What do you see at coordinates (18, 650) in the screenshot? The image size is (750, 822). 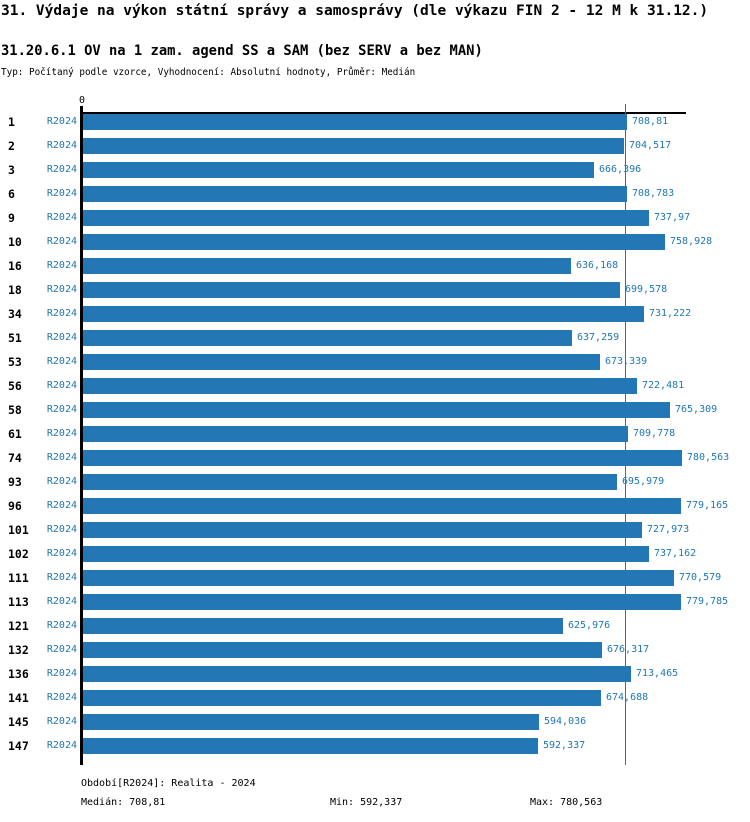 I see `row-id-label: 132` at bounding box center [18, 650].